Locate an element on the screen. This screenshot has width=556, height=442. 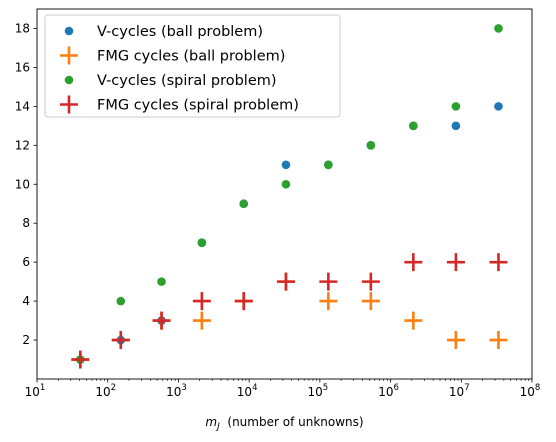
x-tick-label: 10⁵ is located at coordinates (318, 391).